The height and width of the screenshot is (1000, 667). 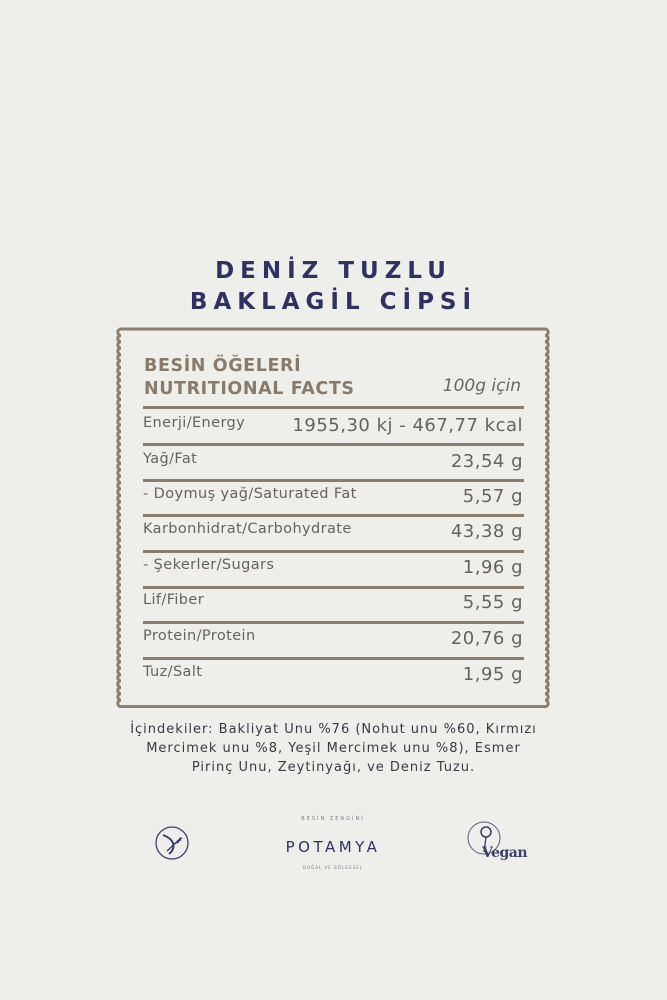 What do you see at coordinates (333, 867) in the screenshot?
I see `brand-subtitle: DOĞAL VE BÖLGESEL` at bounding box center [333, 867].